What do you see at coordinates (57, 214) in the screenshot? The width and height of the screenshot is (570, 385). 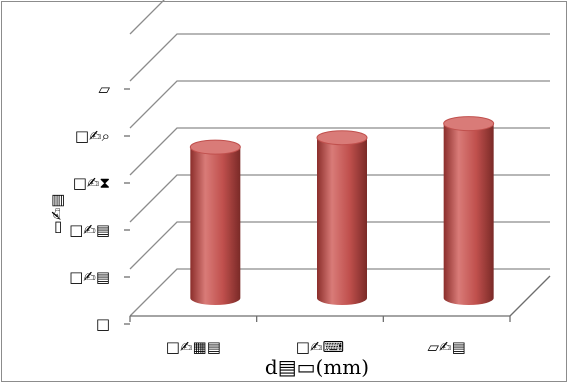 I see `y-axis-title: ▭✍▤` at bounding box center [57, 214].